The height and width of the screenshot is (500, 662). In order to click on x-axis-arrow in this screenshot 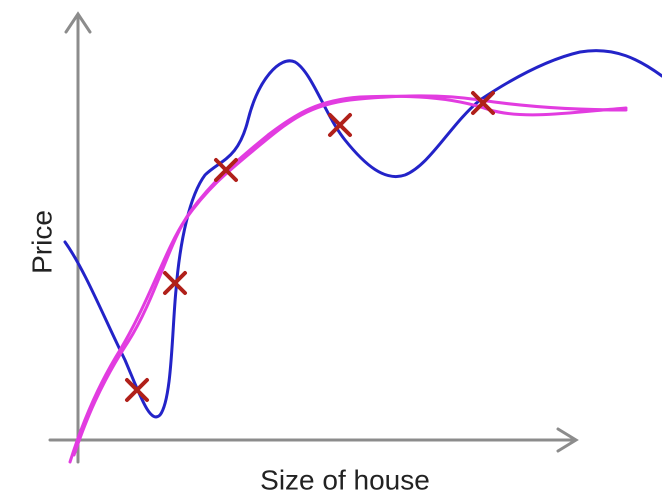, I will do `click(567, 440)`.